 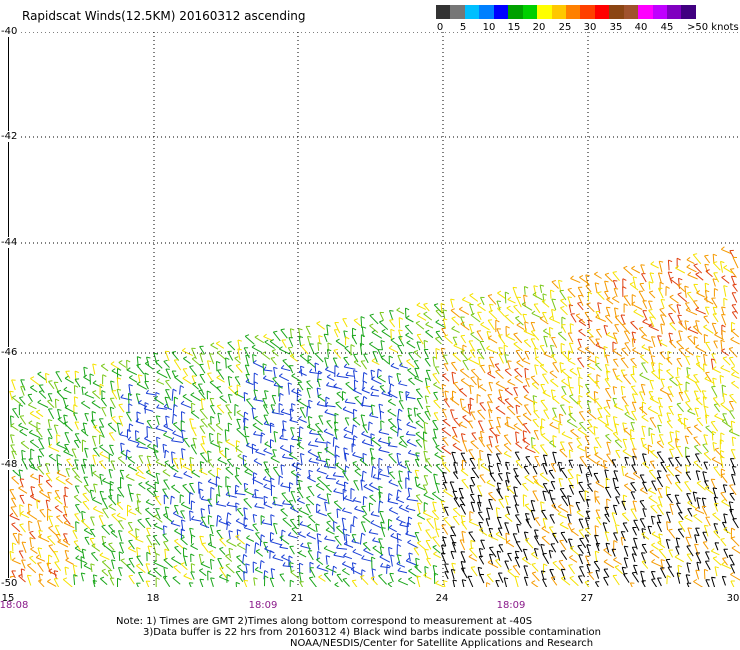 What do you see at coordinates (590, 27) in the screenshot?
I see `colorbar-label: 30` at bounding box center [590, 27].